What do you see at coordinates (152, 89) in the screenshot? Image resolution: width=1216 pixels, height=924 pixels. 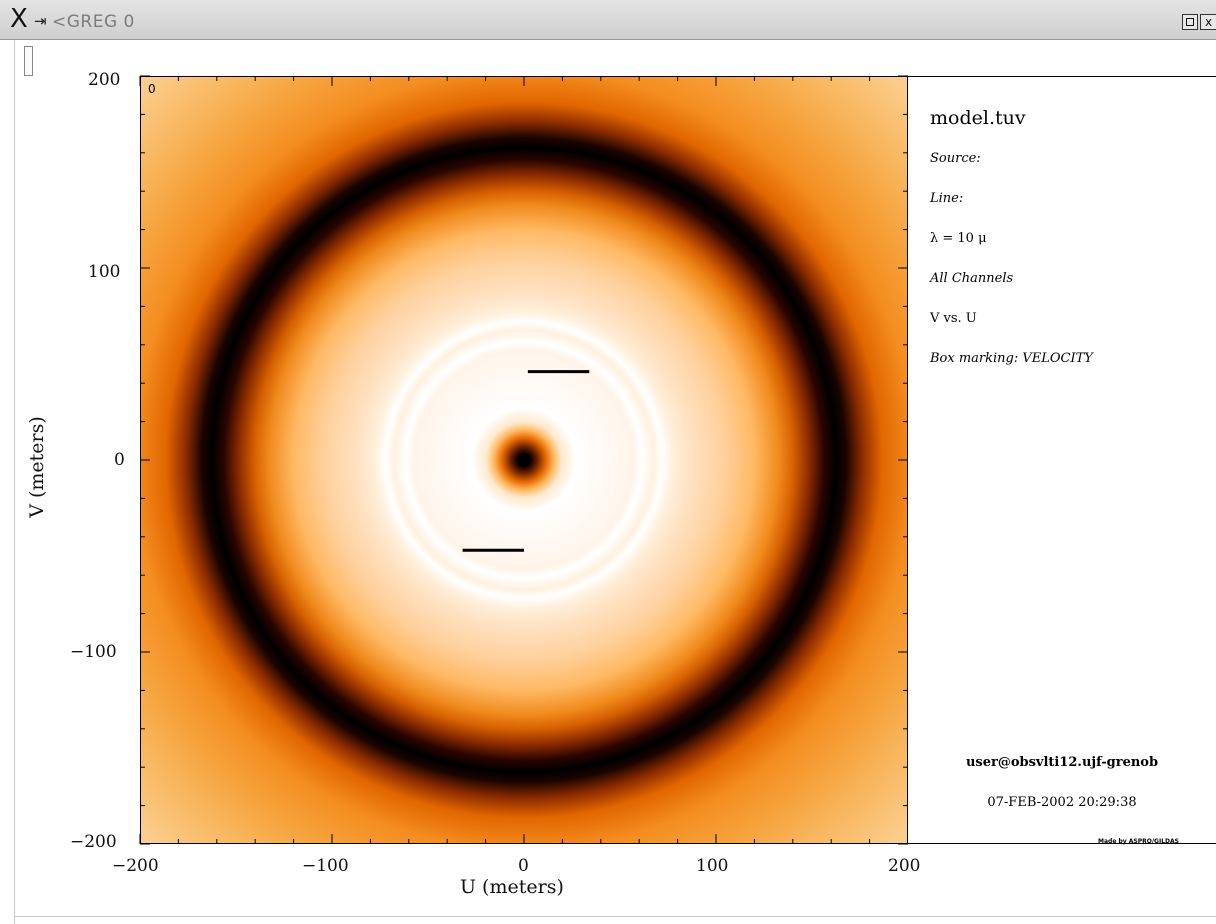 I see `panel-number: 0` at bounding box center [152, 89].